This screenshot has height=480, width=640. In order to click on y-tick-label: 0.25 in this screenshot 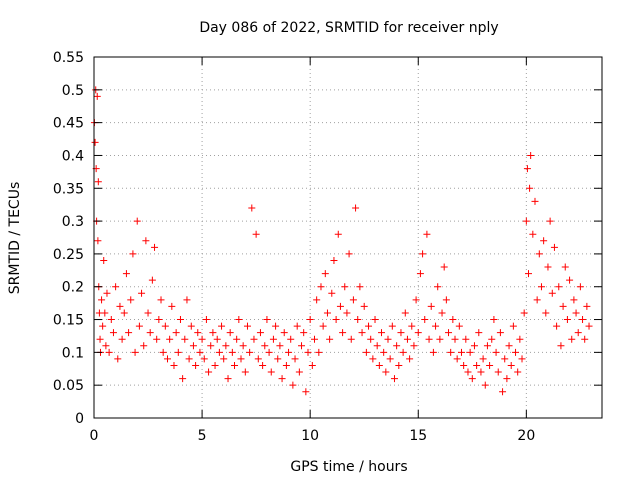, I will do `click(68, 255)`.